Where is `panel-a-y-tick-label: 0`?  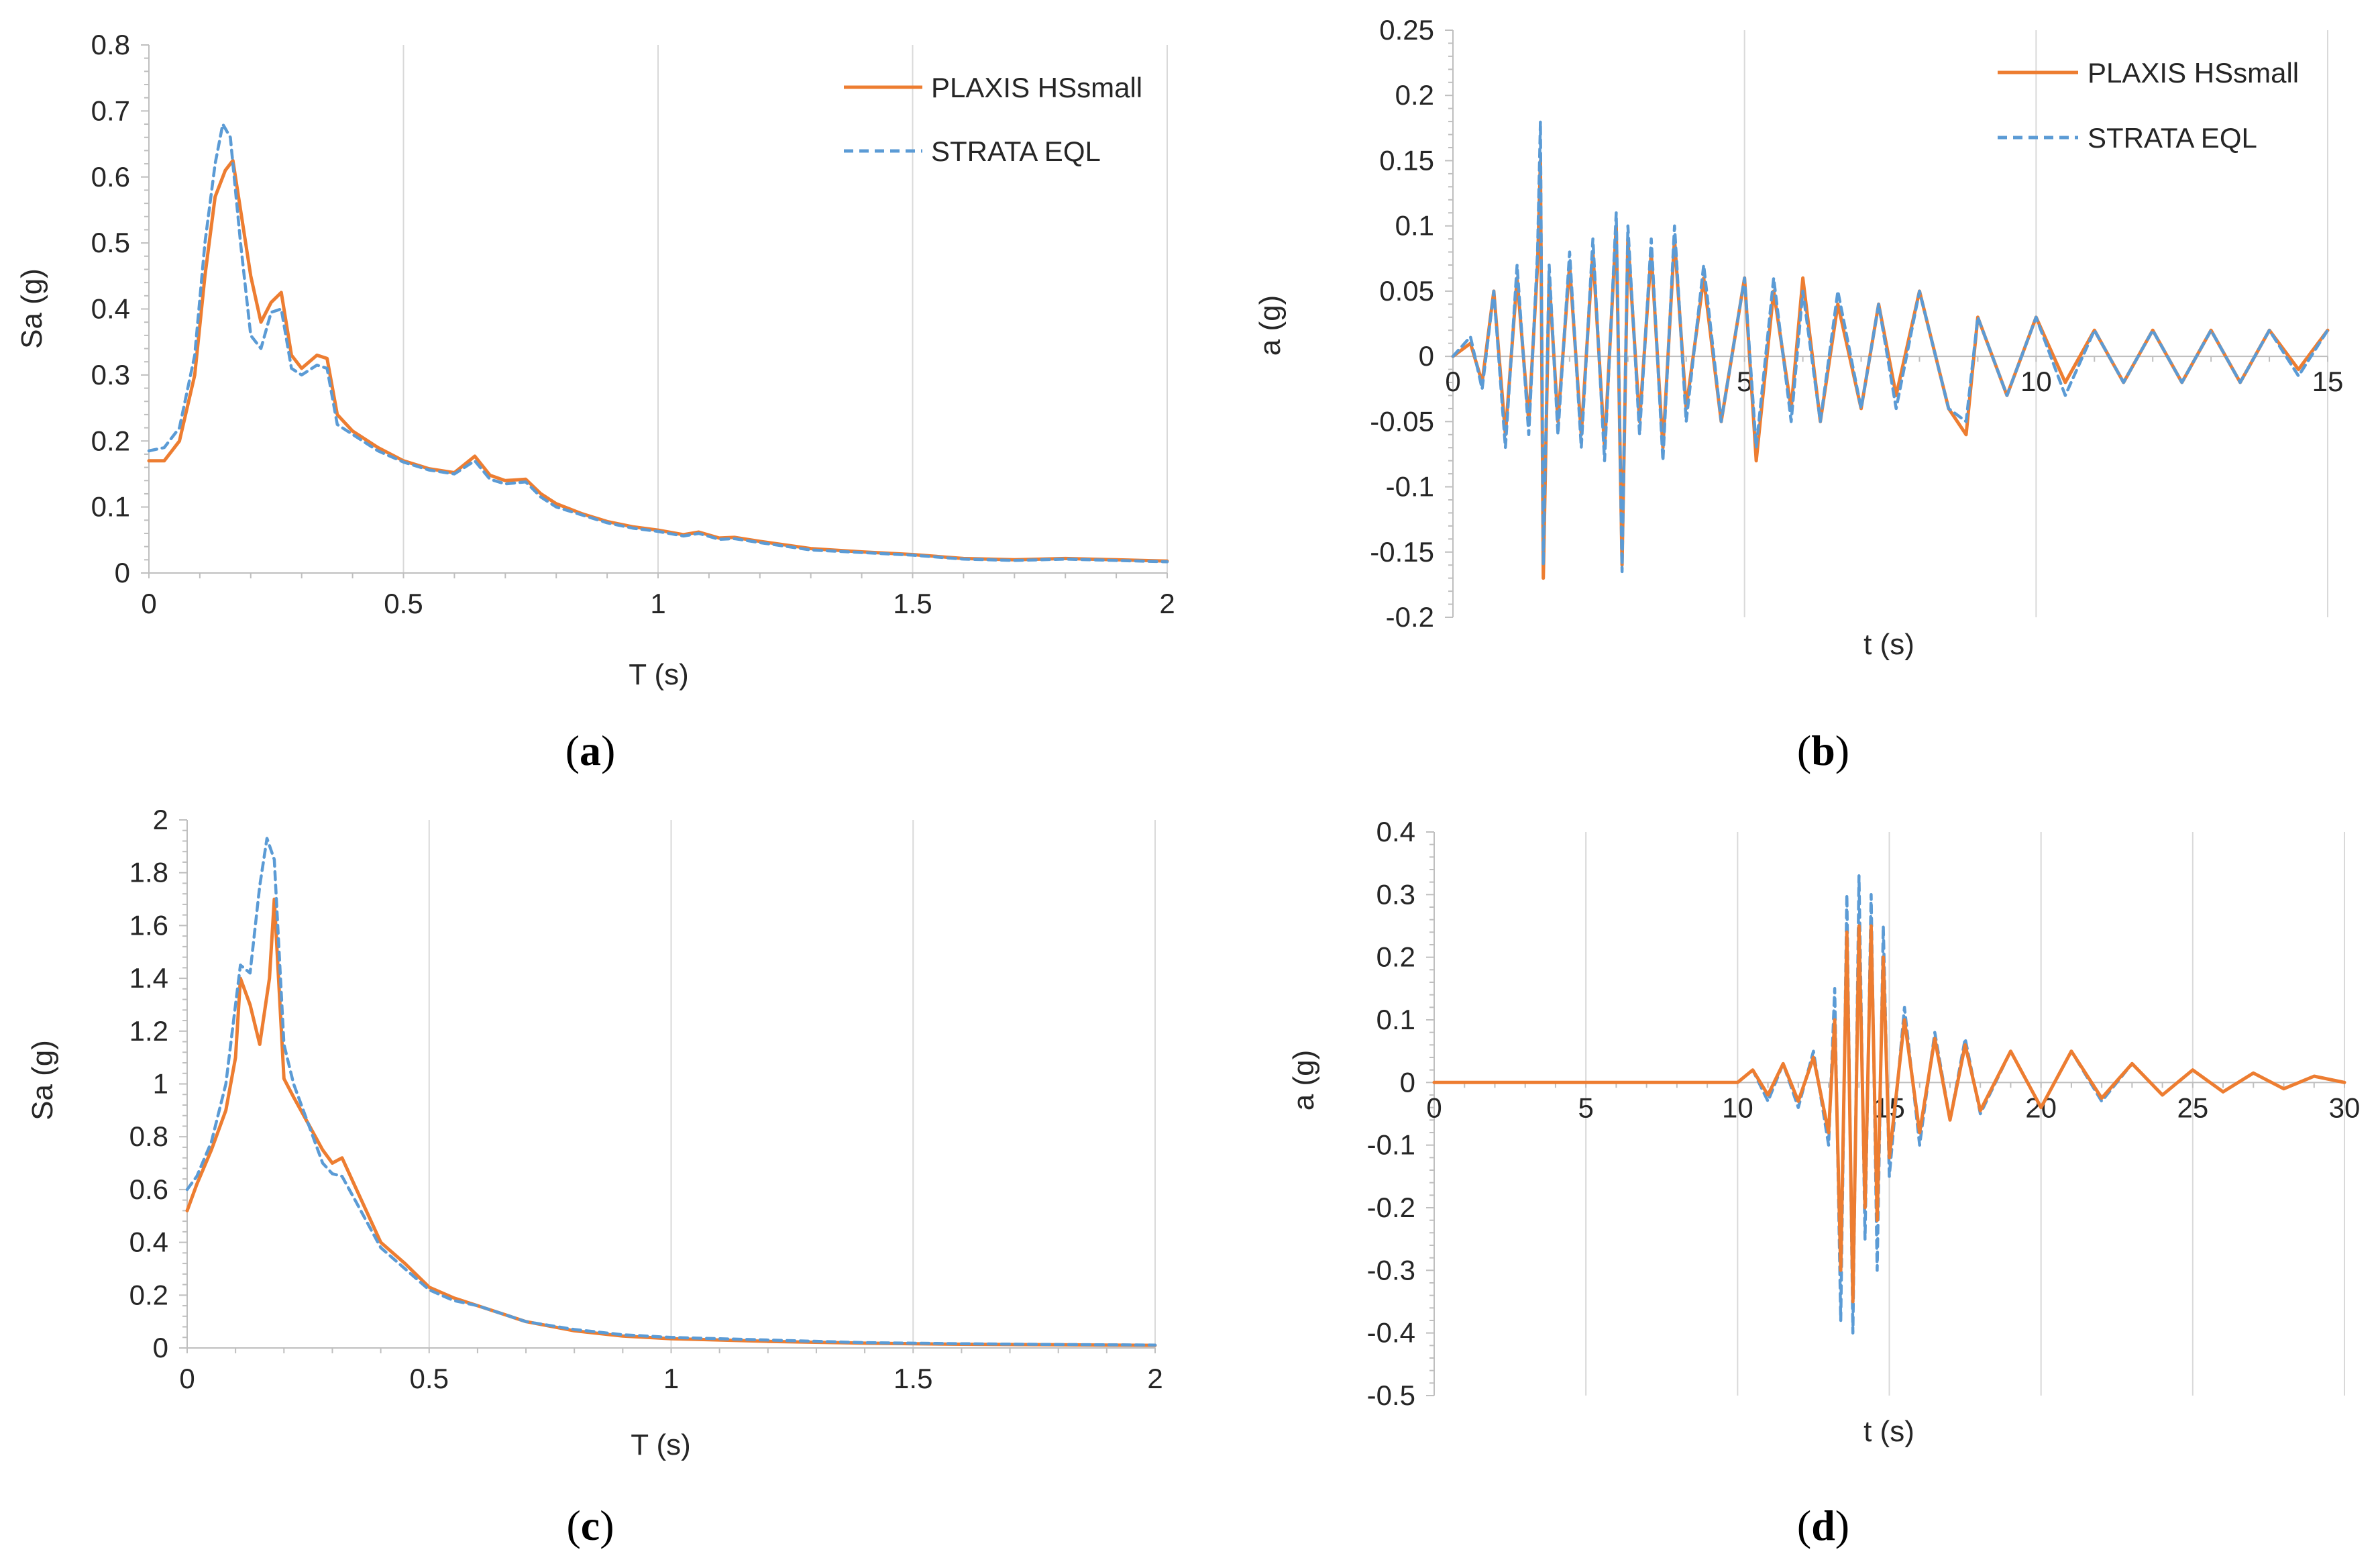 panel-a-y-tick-label: 0 is located at coordinates (122, 572).